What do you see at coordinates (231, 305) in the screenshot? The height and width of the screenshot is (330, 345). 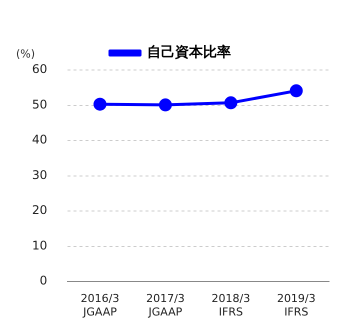 I see `x-tick-label: 2018/3 IFRS` at bounding box center [231, 305].